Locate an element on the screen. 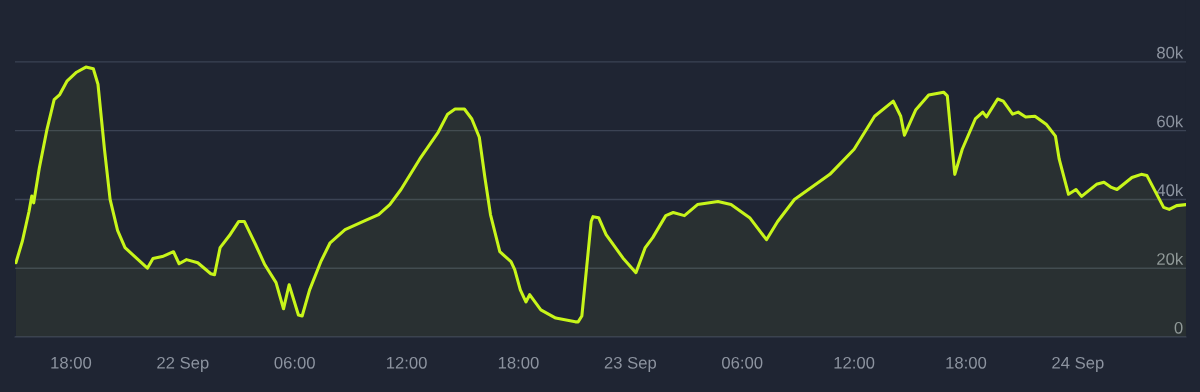 This screenshot has height=392, width=1200. y-tick-label: 20k is located at coordinates (1170, 258).